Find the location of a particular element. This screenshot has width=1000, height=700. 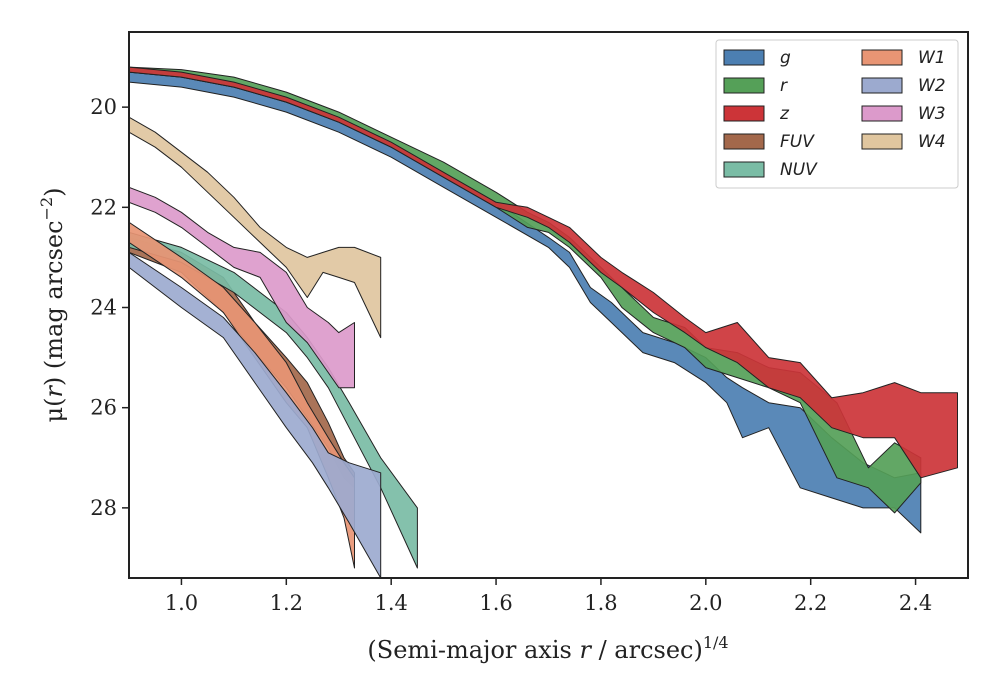

y-axis-ticks: 20 22 24 26 28 is located at coordinates (109, 307).